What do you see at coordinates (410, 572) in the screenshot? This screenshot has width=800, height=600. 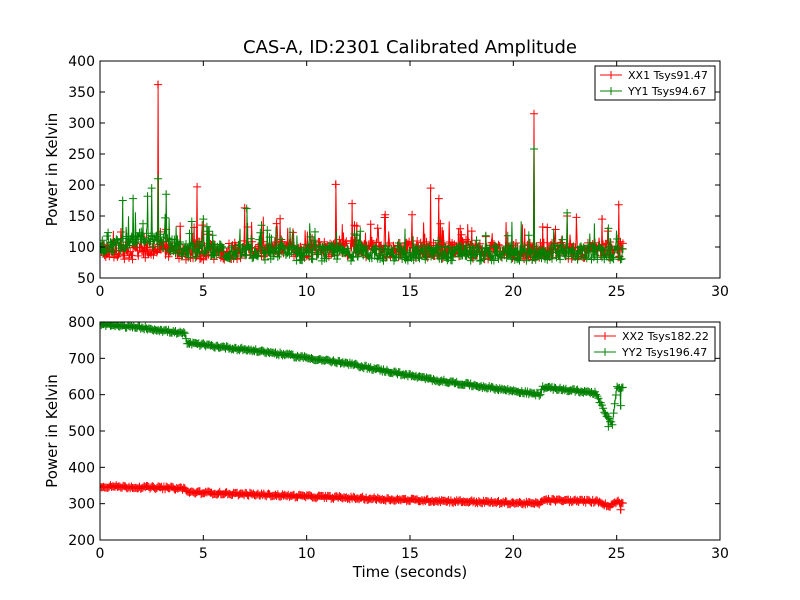 I see `x-axis-label: Time (seconds)` at bounding box center [410, 572].